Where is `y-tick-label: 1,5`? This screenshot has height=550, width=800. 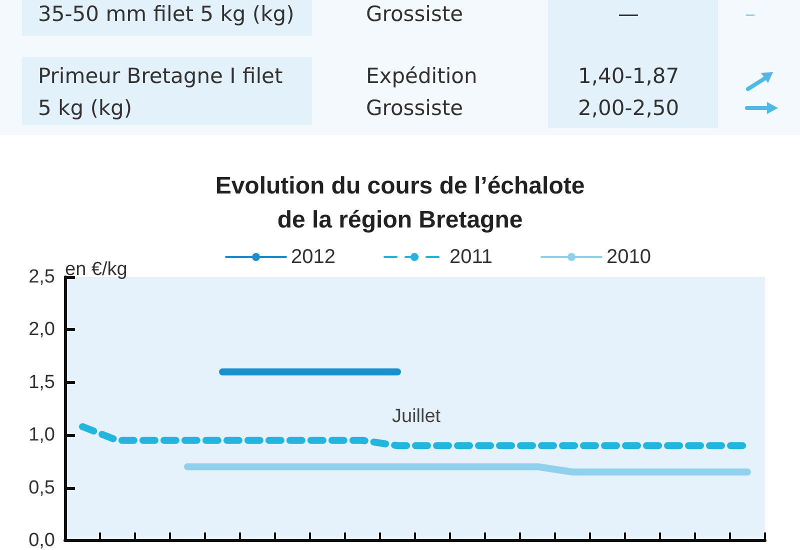 y-tick-label: 1,5 is located at coordinates (41, 382).